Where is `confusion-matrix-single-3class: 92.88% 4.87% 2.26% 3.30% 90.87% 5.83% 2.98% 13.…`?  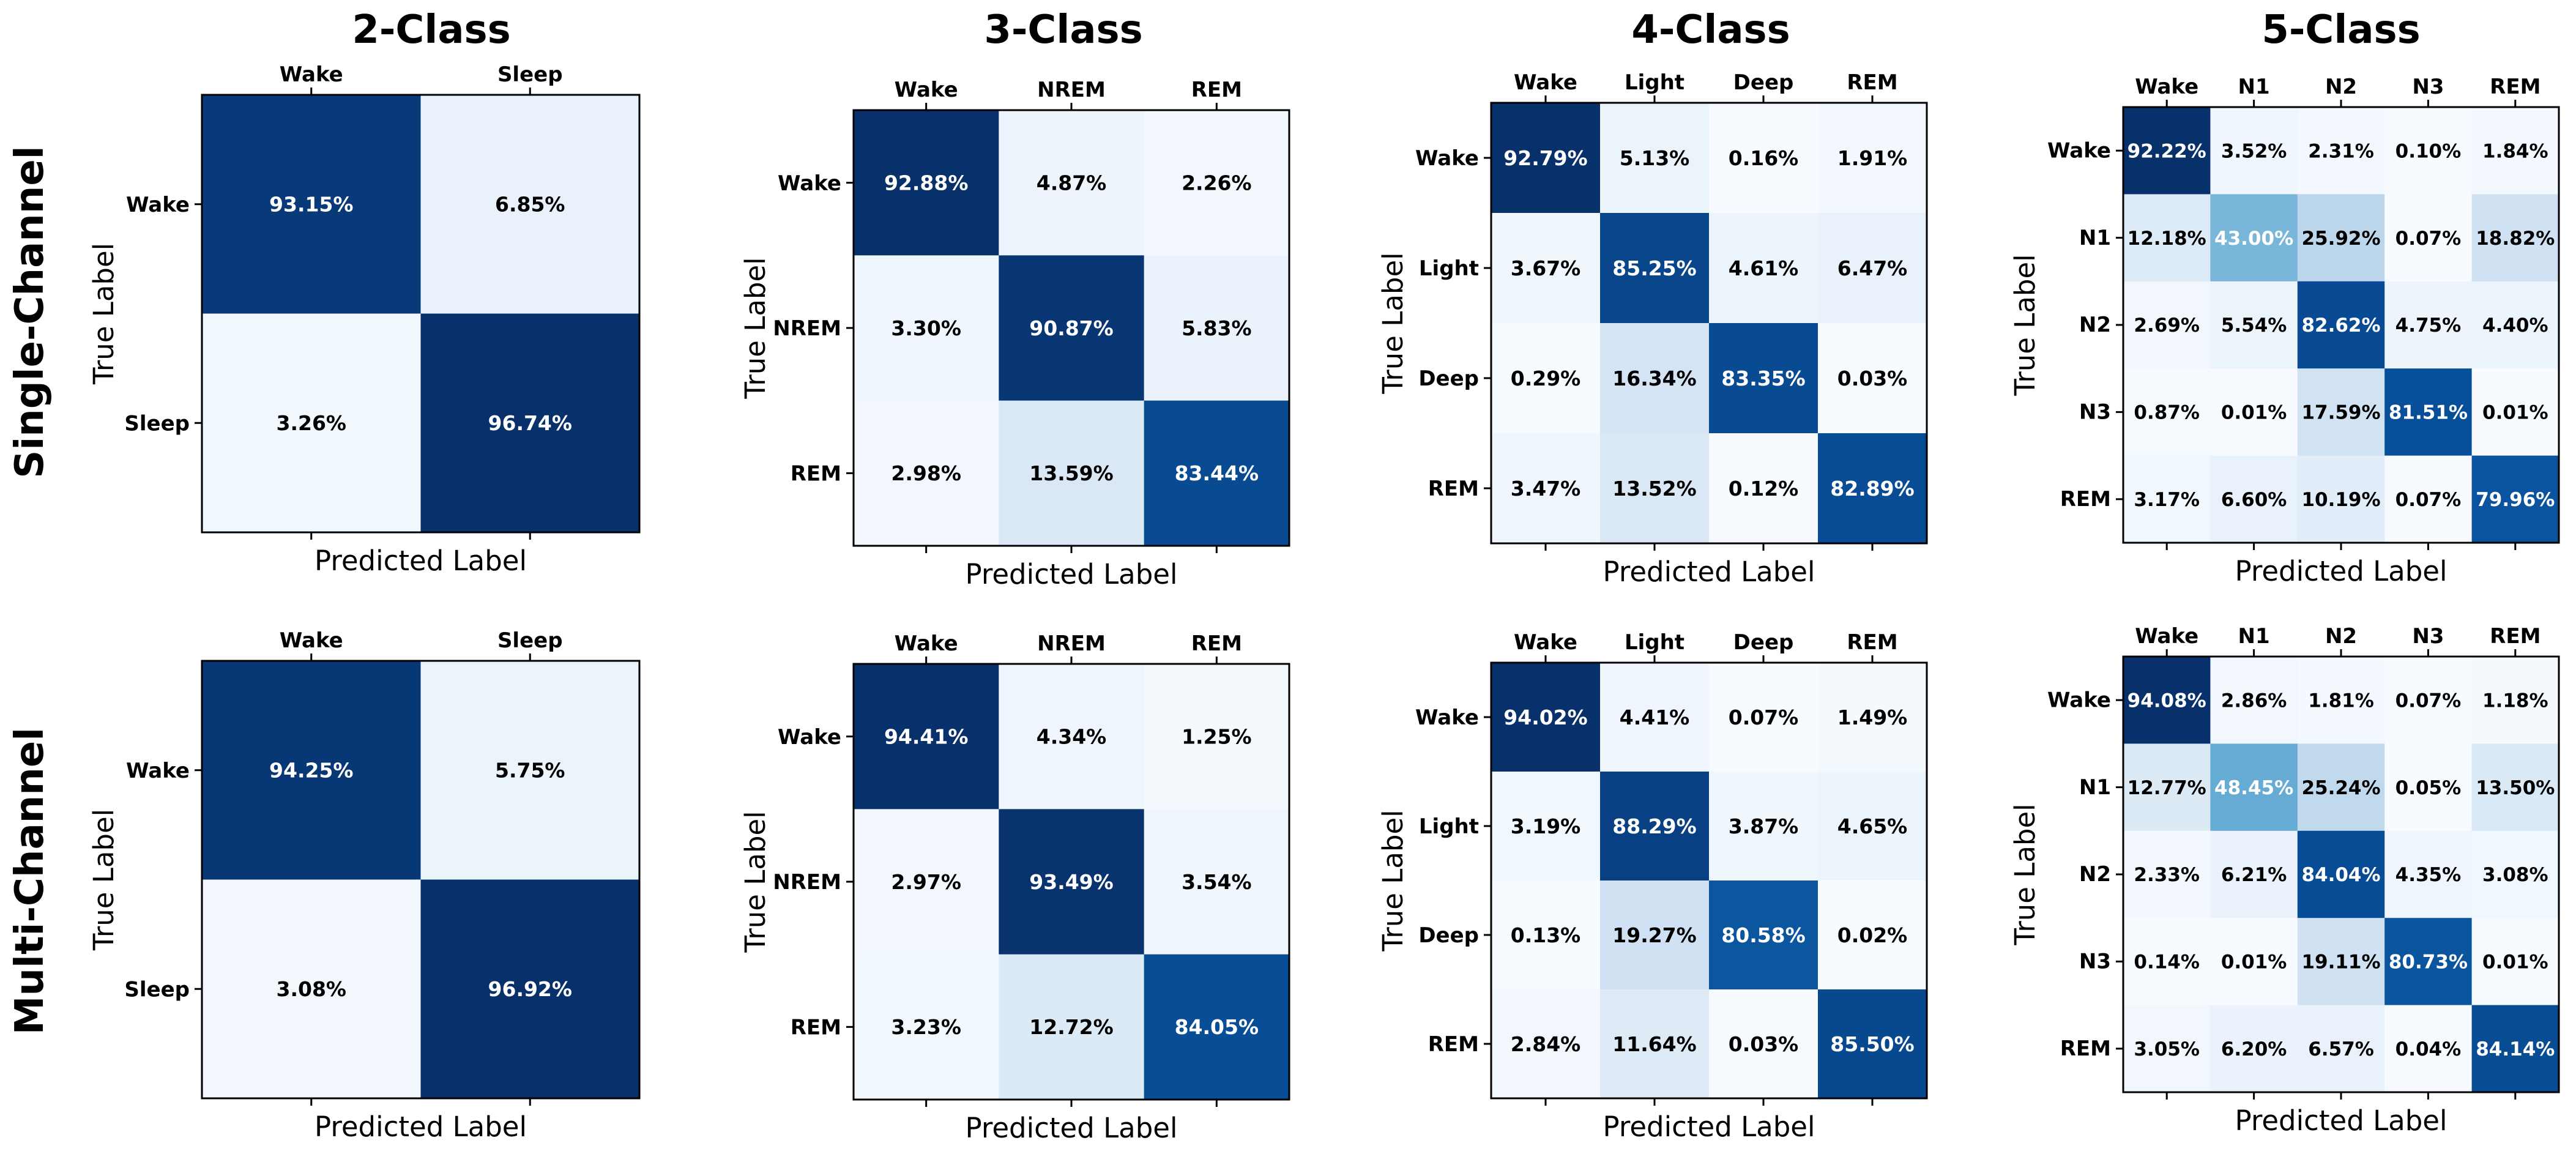 confusion-matrix-single-3class: 92.88% 4.87% 2.26% 3.30% 90.87% 5.83% 2.98% 13.… is located at coordinates (1015, 334).